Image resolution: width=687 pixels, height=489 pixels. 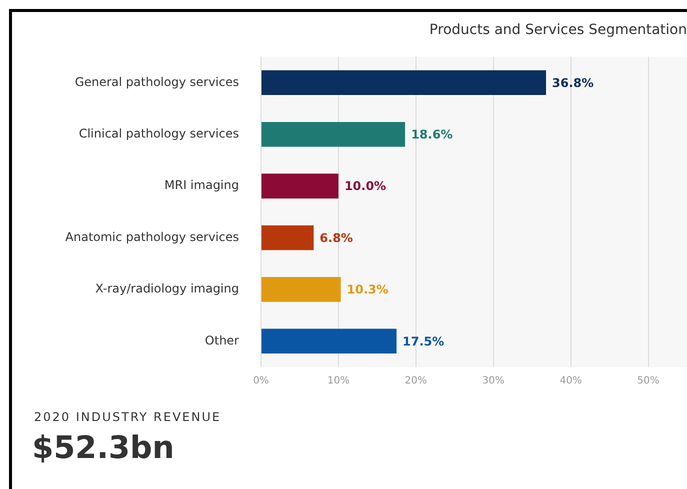 I want to click on data-label: 10.0%, so click(x=365, y=186).